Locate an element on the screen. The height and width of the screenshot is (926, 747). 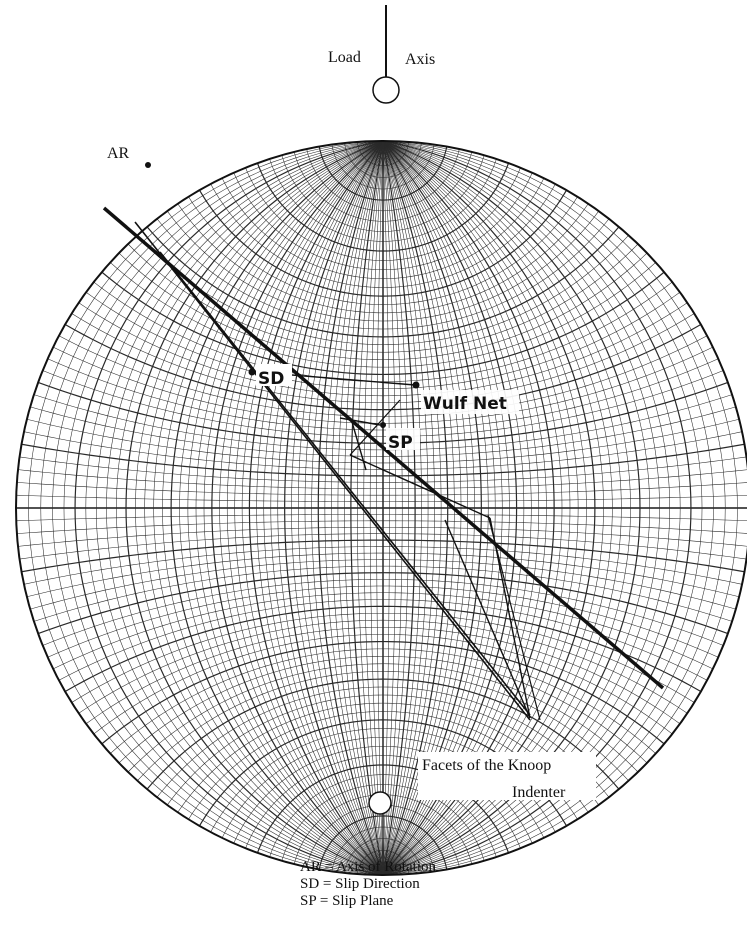
axis-label: Axis is located at coordinates (420, 59).